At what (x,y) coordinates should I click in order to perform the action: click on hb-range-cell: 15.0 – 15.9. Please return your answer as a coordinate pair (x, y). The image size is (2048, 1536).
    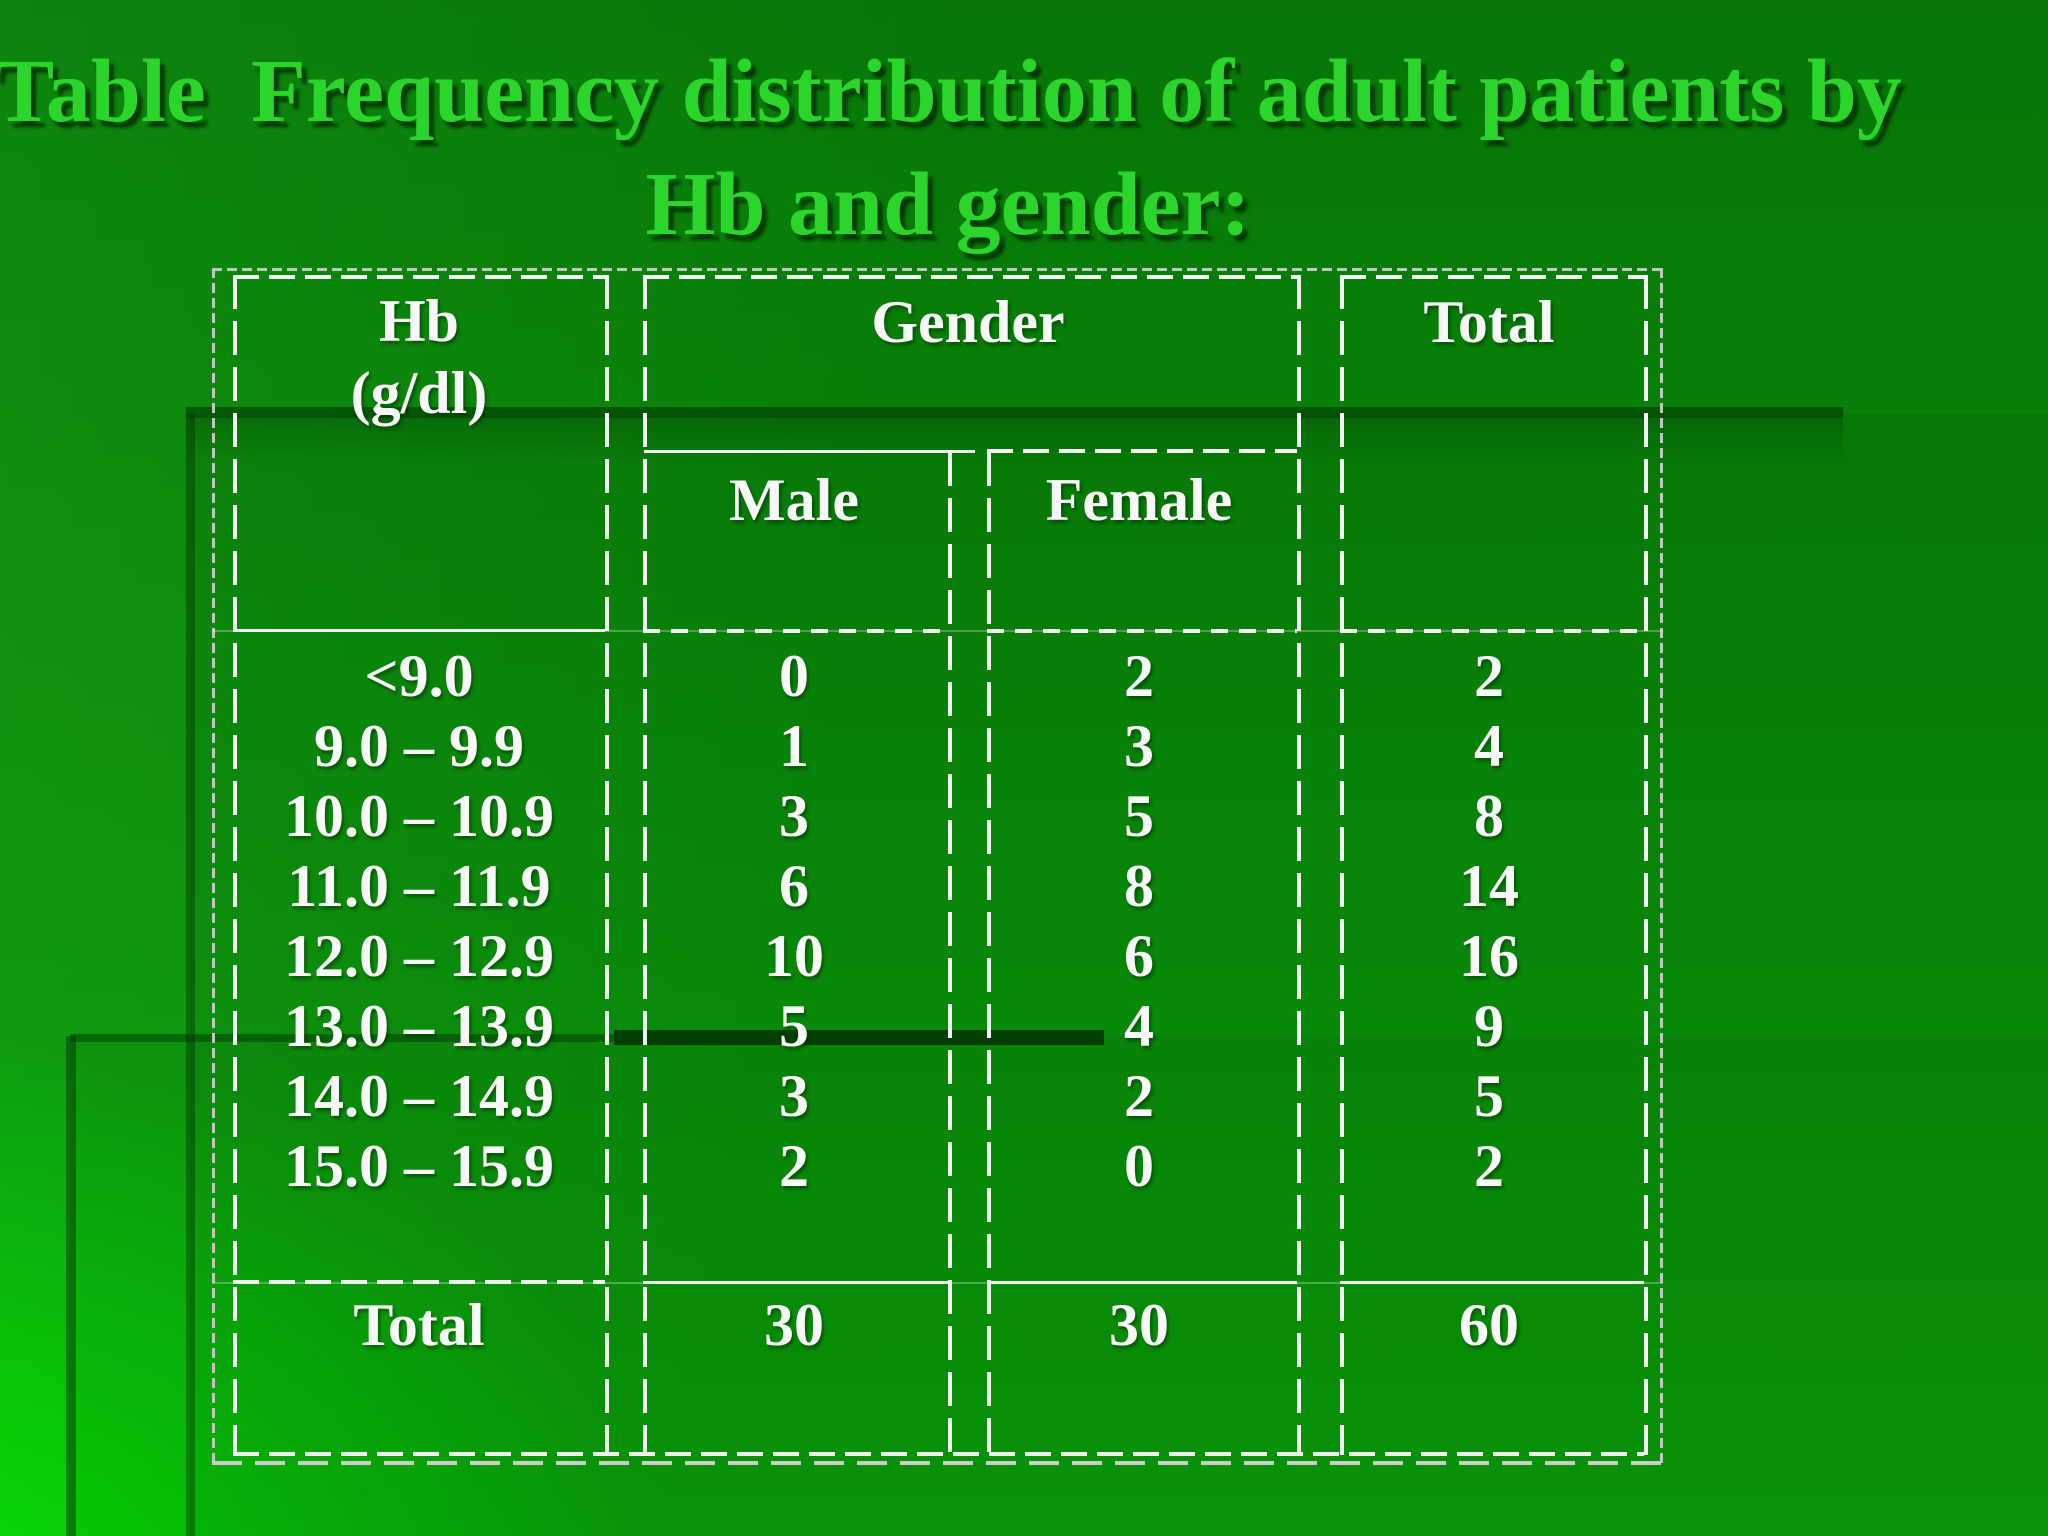
    Looking at the image, I should click on (419, 1166).